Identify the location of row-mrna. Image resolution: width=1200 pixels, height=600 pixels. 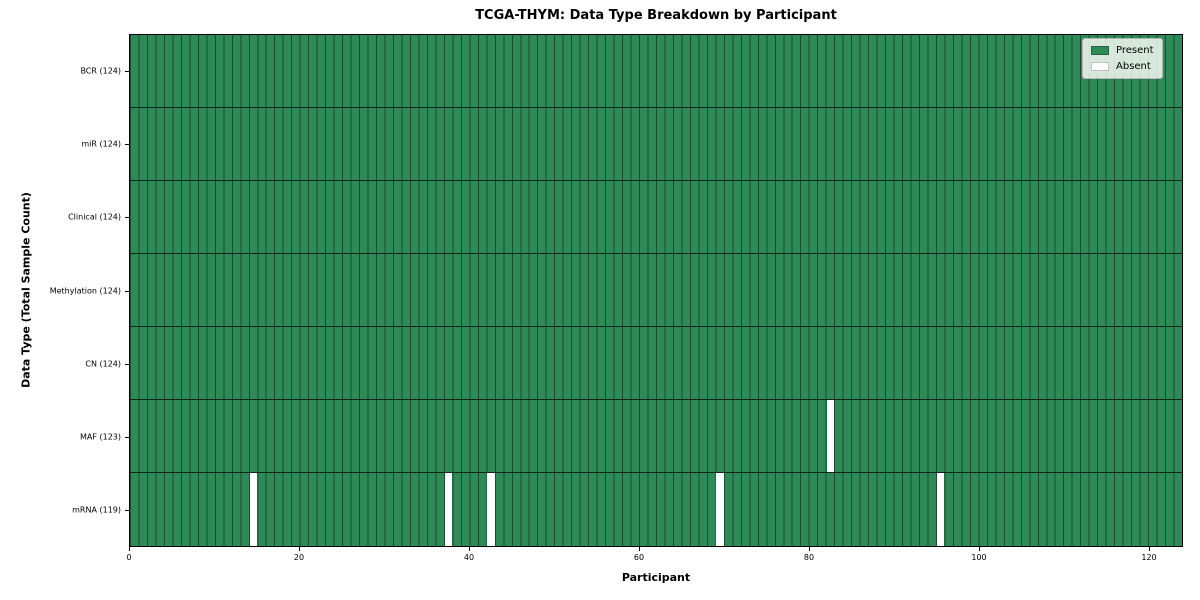
(656, 509).